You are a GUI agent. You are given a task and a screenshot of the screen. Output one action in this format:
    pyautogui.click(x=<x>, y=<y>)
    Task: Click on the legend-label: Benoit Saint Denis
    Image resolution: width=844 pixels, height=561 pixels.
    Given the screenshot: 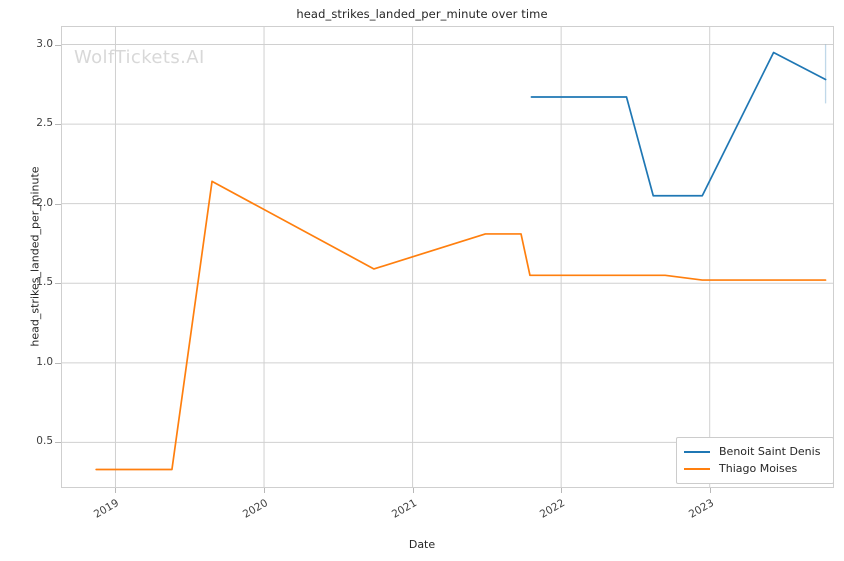 What is the action you would take?
    pyautogui.click(x=770, y=451)
    